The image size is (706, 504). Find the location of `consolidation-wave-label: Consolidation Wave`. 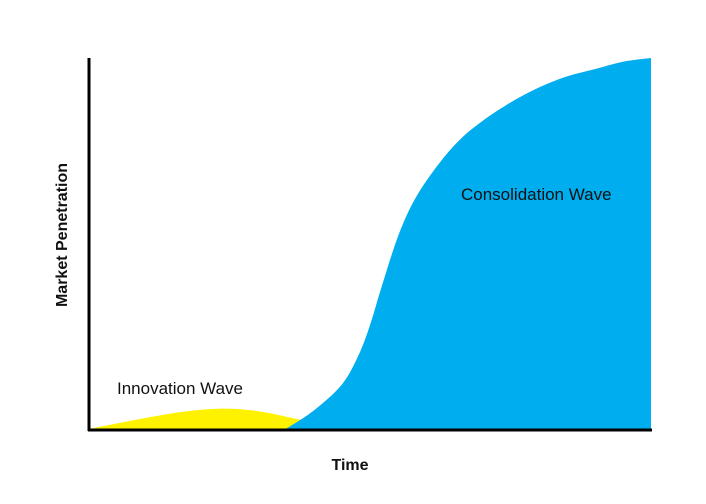

consolidation-wave-label: Consolidation Wave is located at coordinates (536, 194).